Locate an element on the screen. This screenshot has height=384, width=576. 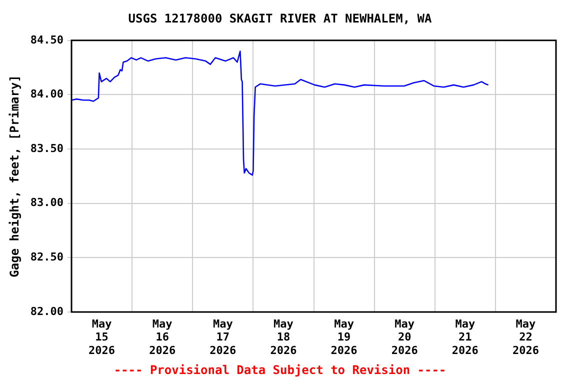
x-tick-label: May 15 2026 is located at coordinates (102, 337).